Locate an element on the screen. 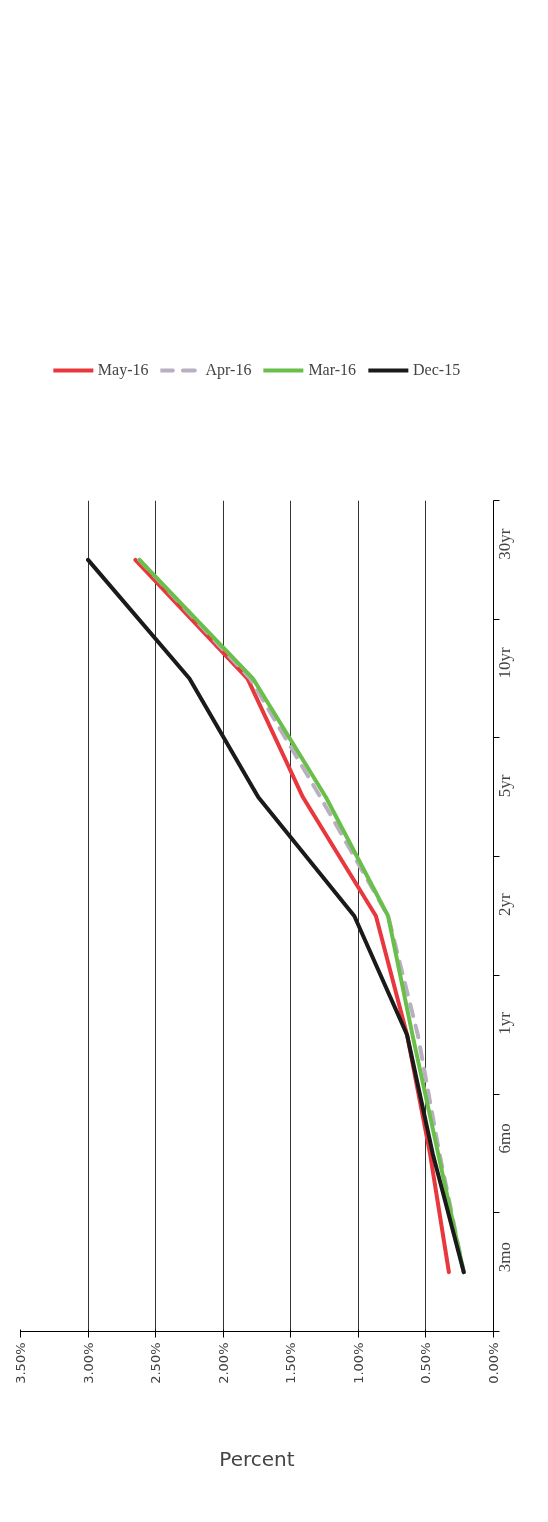 The image size is (548, 1522). y-tick-label: 6mo is located at coordinates (504, 1138).